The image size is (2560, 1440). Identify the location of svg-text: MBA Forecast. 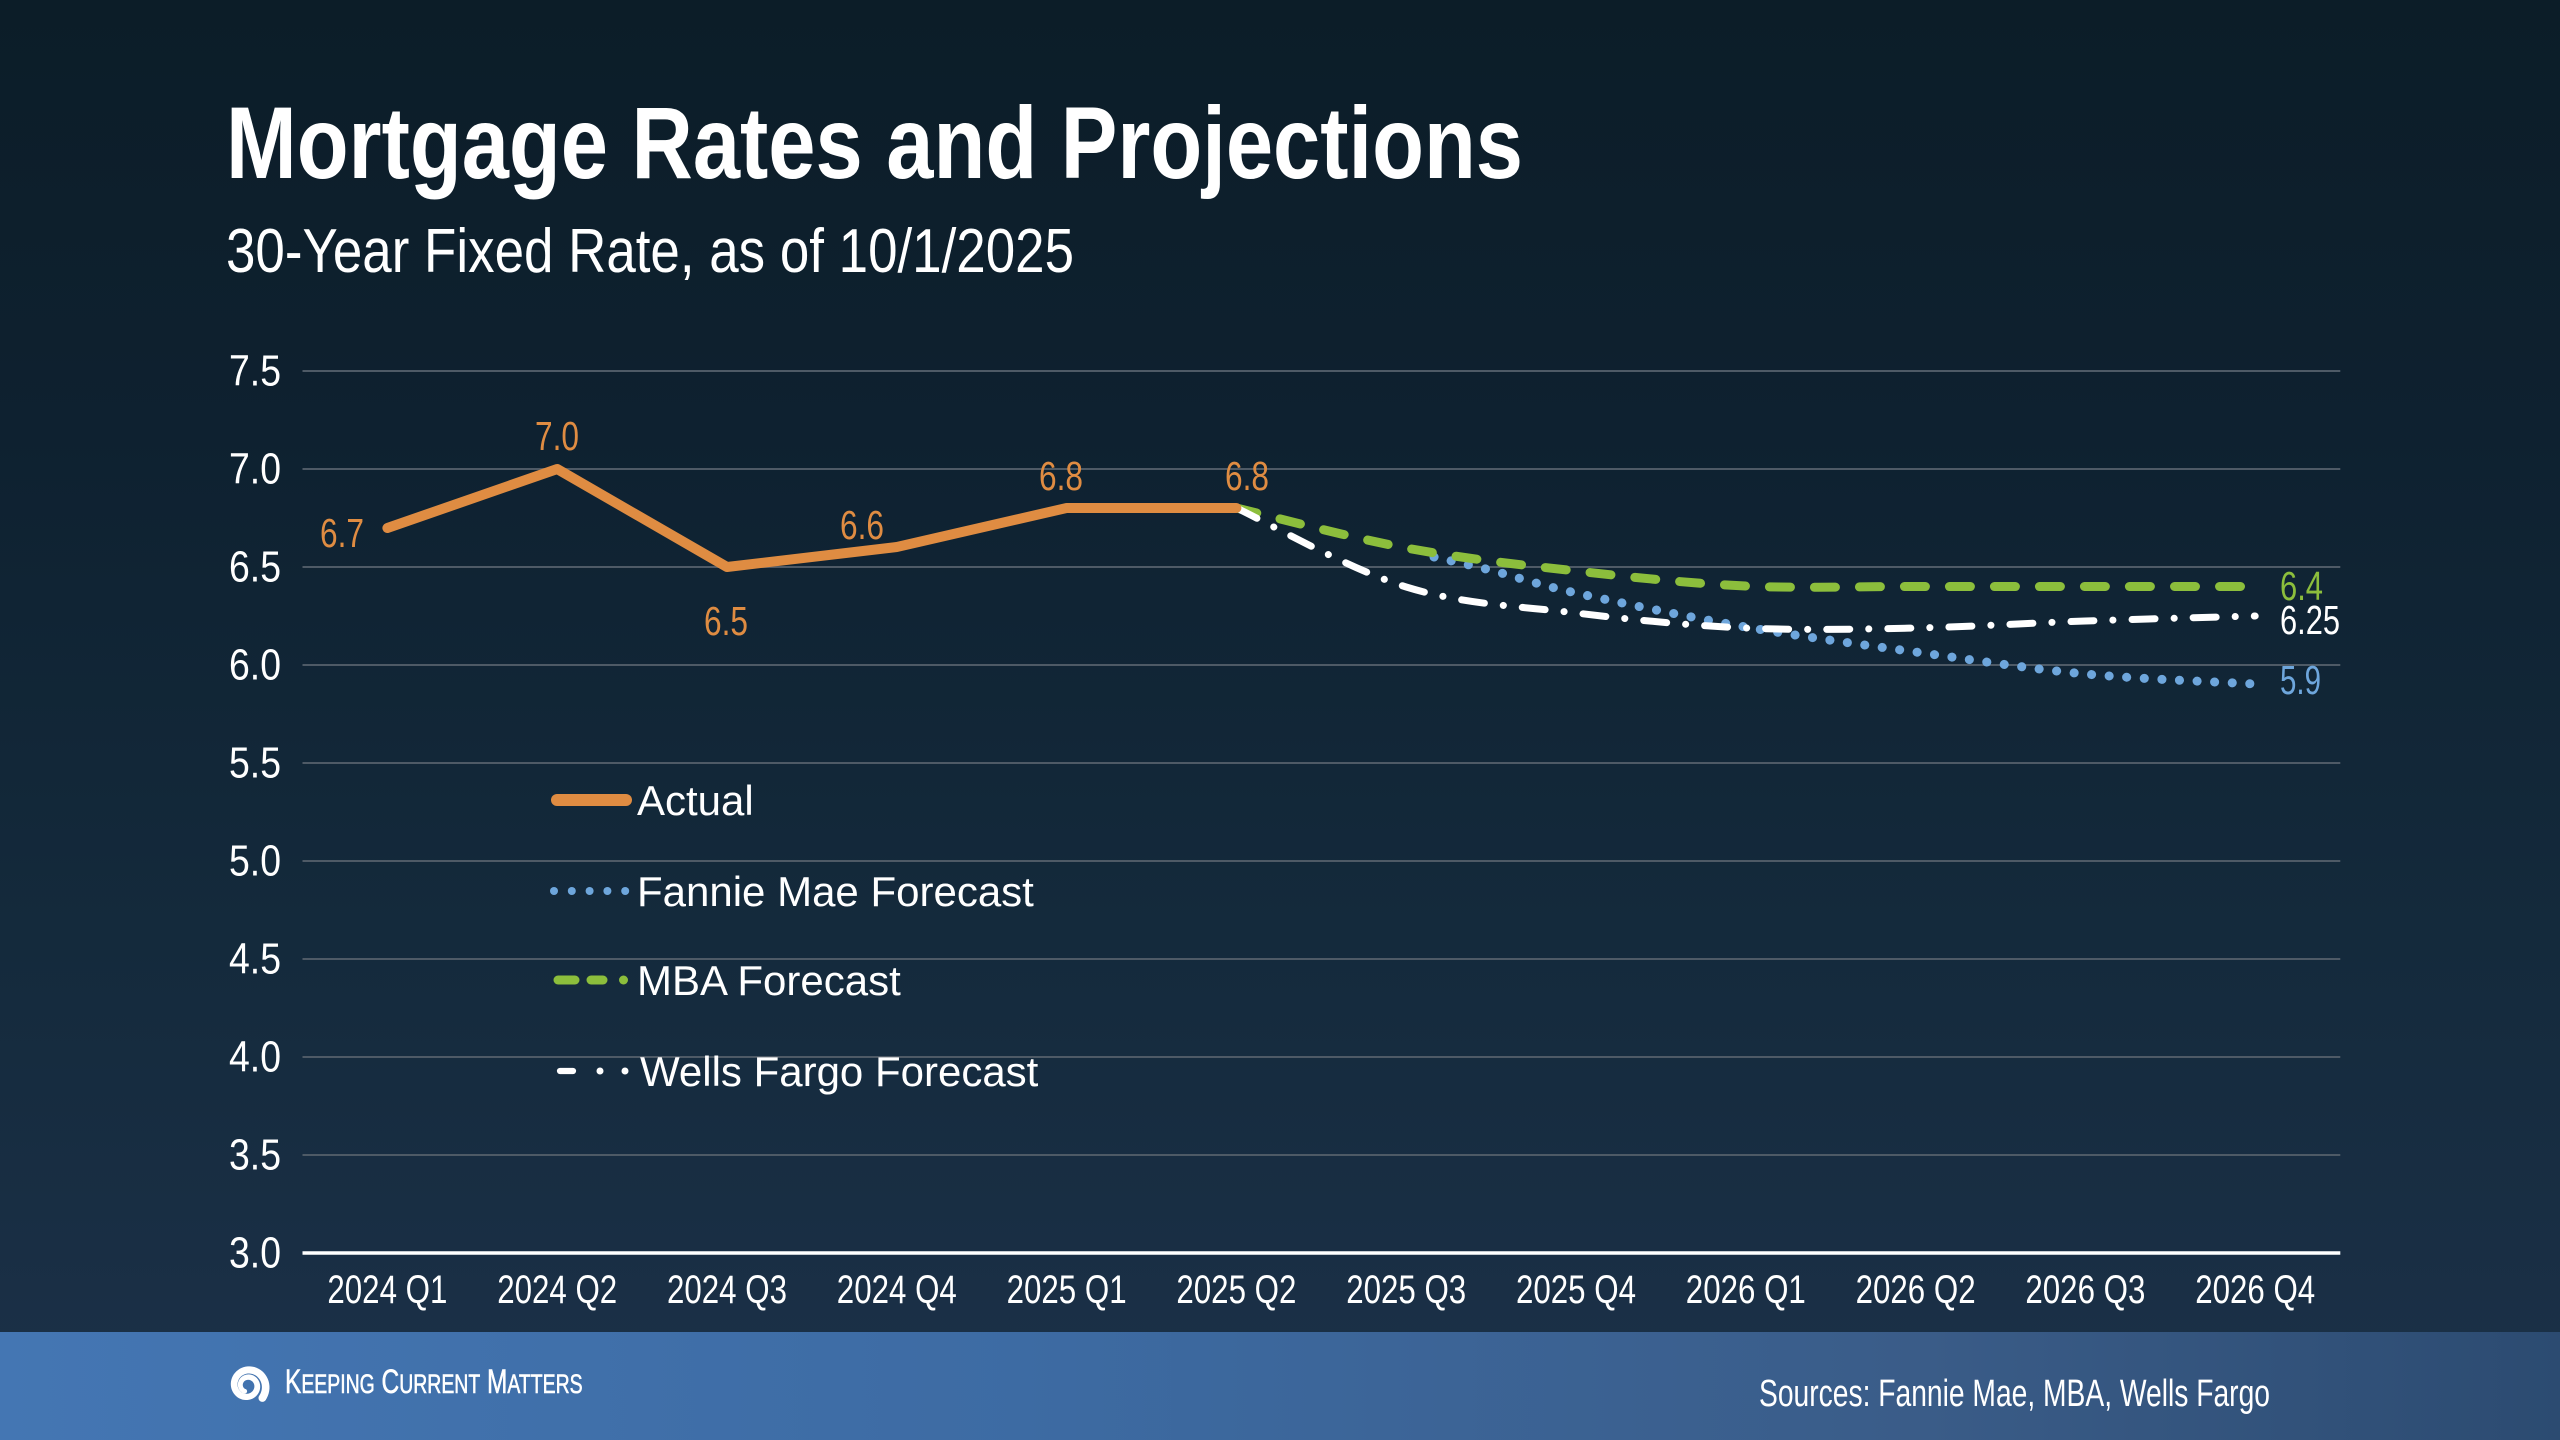
(769, 980).